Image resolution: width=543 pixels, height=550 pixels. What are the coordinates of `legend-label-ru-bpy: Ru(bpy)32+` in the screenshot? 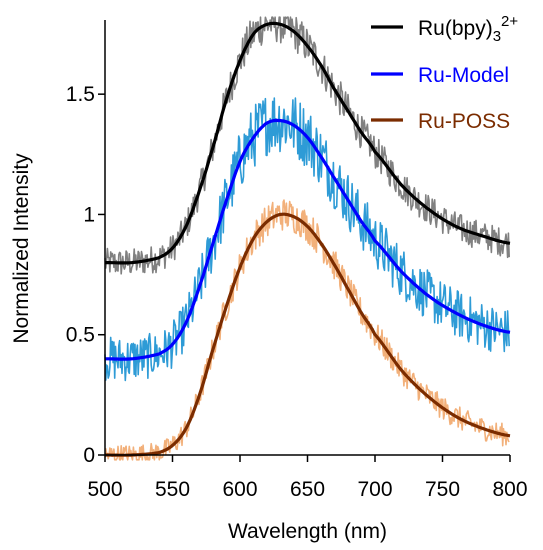 It's located at (468, 29).